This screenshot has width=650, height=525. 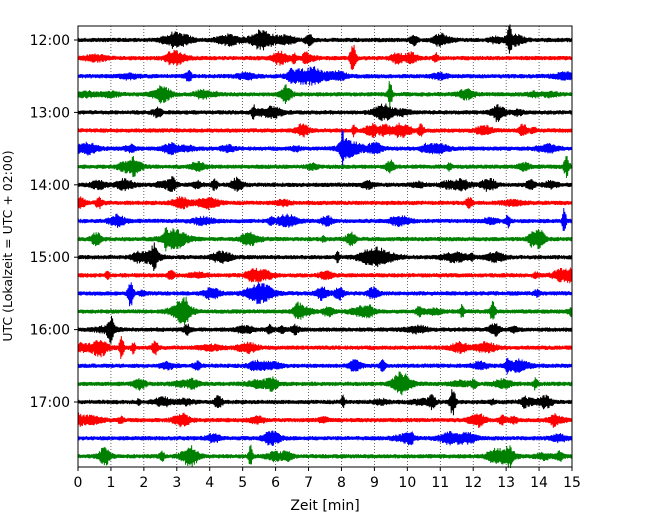 What do you see at coordinates (50, 258) in the screenshot?
I see `y-tick-label: 15:00` at bounding box center [50, 258].